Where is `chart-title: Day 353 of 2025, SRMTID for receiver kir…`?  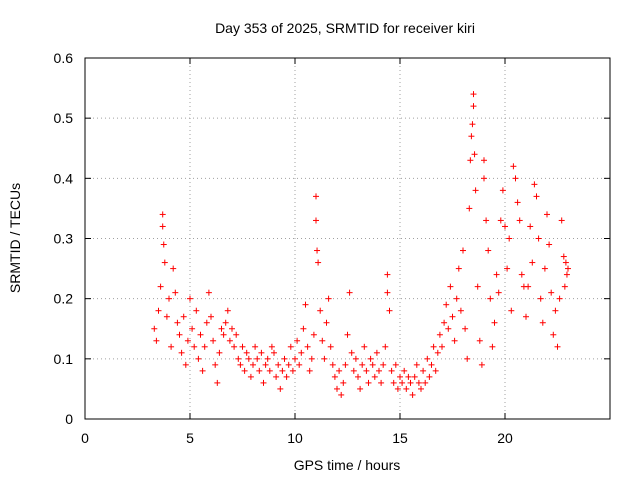
chart-title: Day 353 of 2025, SRMTID for receiver kir… is located at coordinates (345, 28).